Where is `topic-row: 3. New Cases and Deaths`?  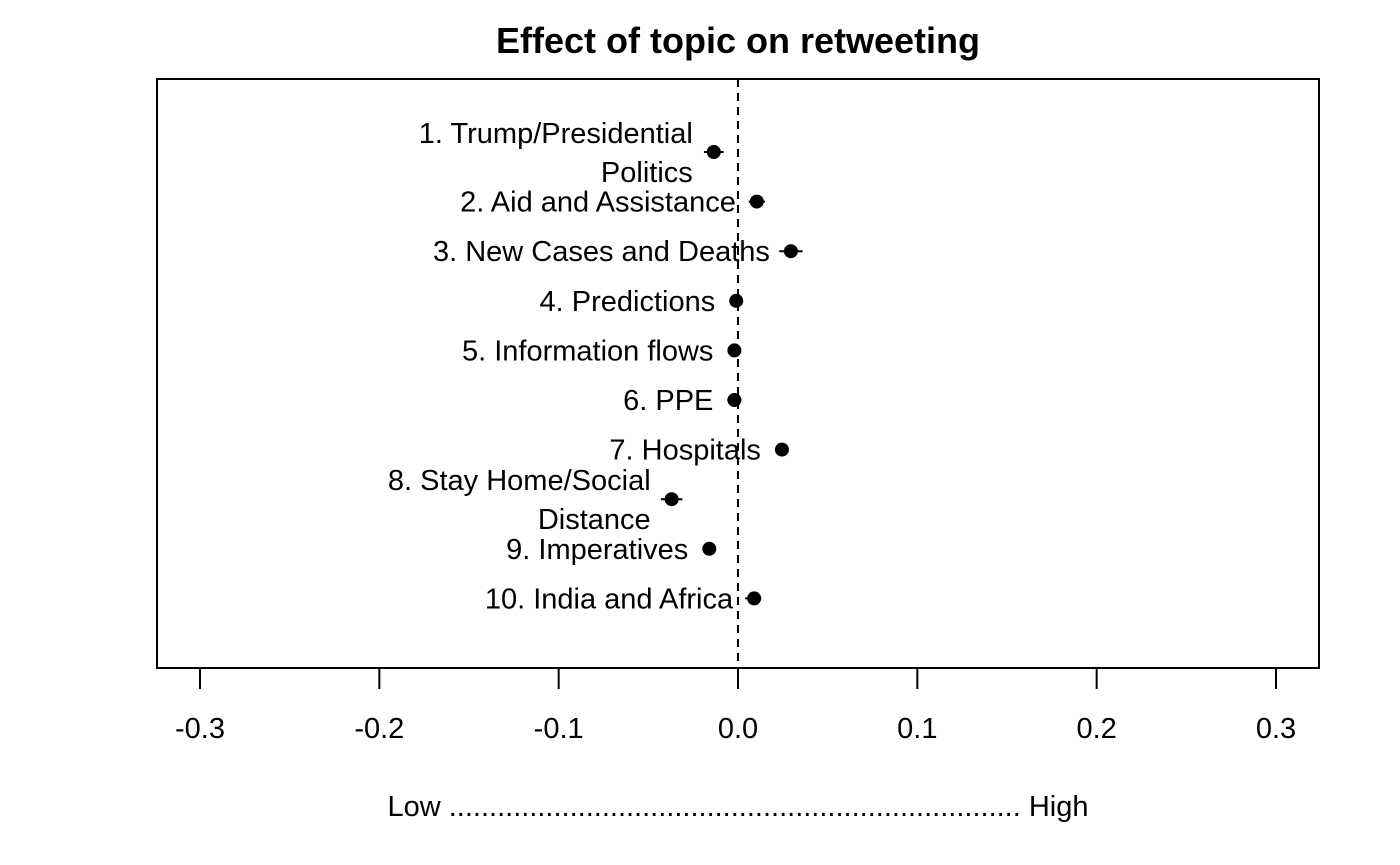
topic-row: 3. New Cases and Deaths is located at coordinates (618, 252).